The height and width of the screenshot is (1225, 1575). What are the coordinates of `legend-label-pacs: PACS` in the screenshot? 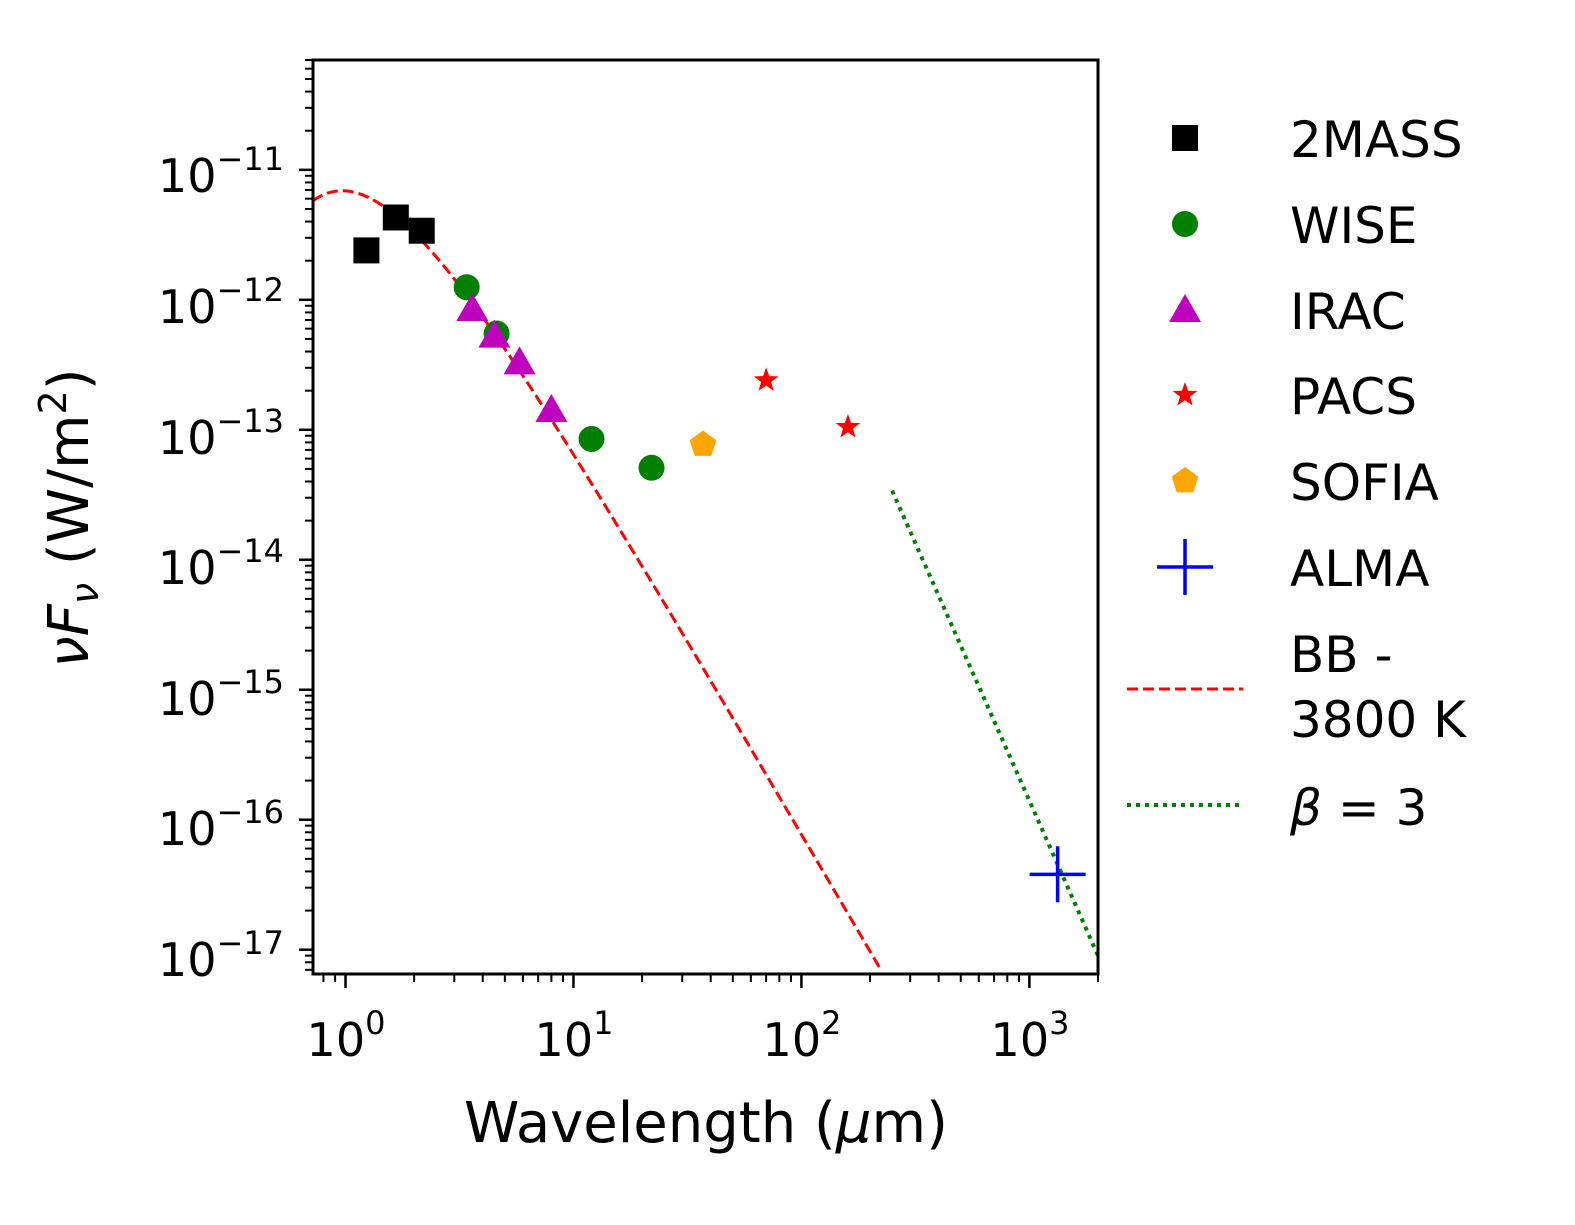 It's located at (1353, 397).